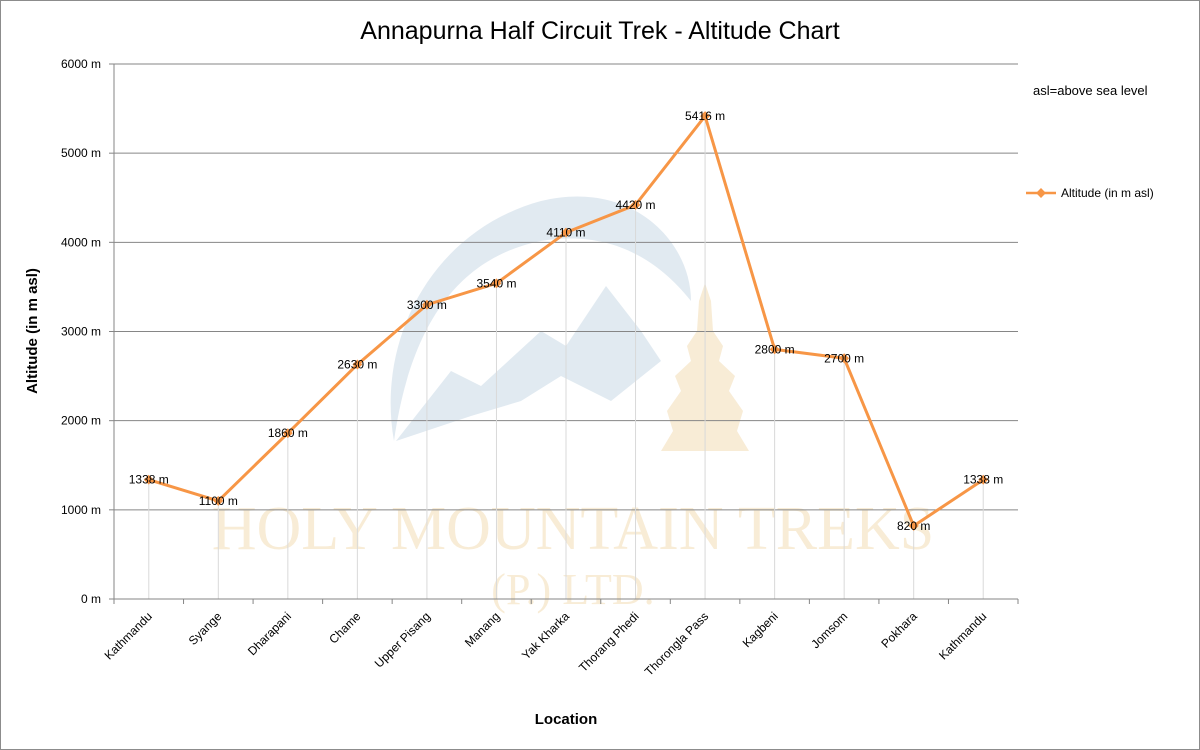  What do you see at coordinates (482, 629) in the screenshot?
I see `x-tick-label: Manang` at bounding box center [482, 629].